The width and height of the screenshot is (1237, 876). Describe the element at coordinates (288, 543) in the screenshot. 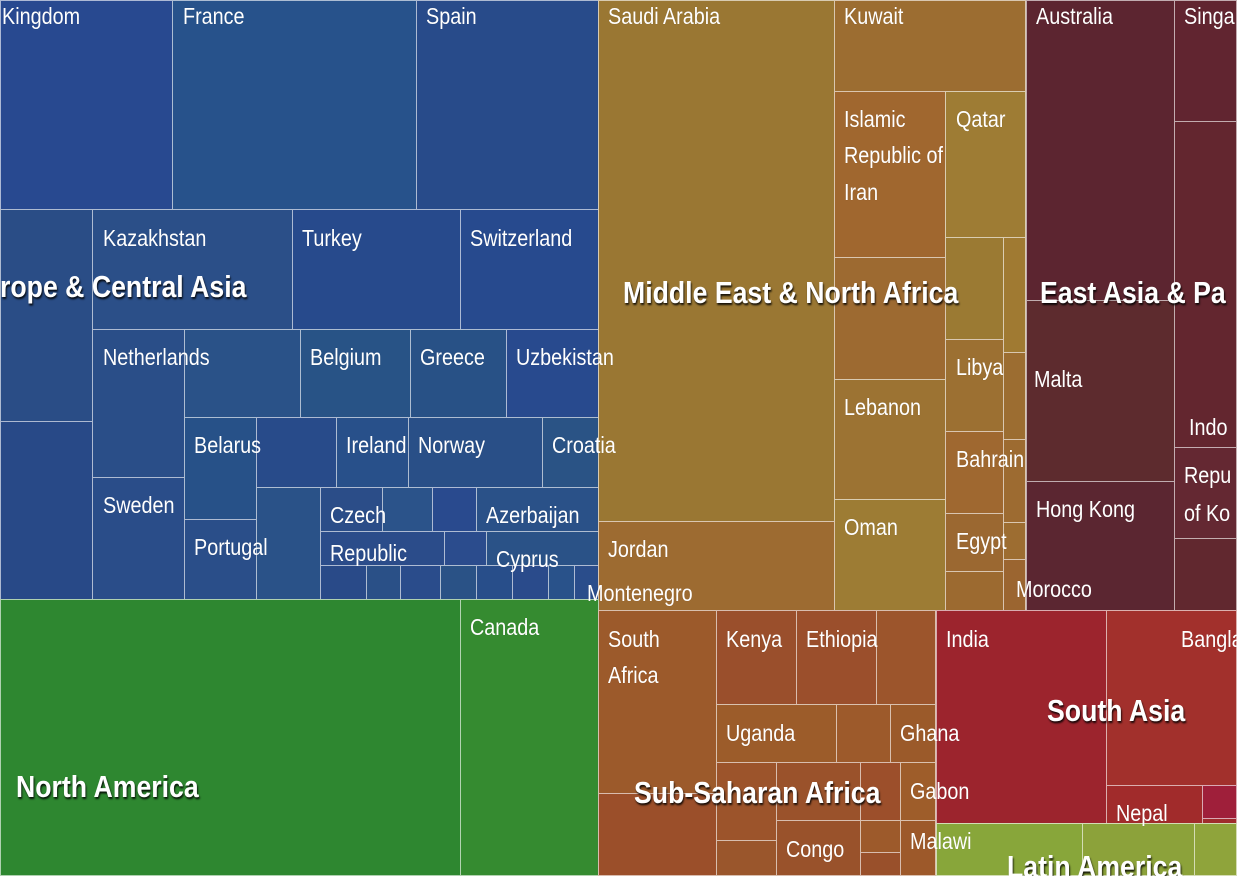

I see `tile-smallgrid-a` at that location.